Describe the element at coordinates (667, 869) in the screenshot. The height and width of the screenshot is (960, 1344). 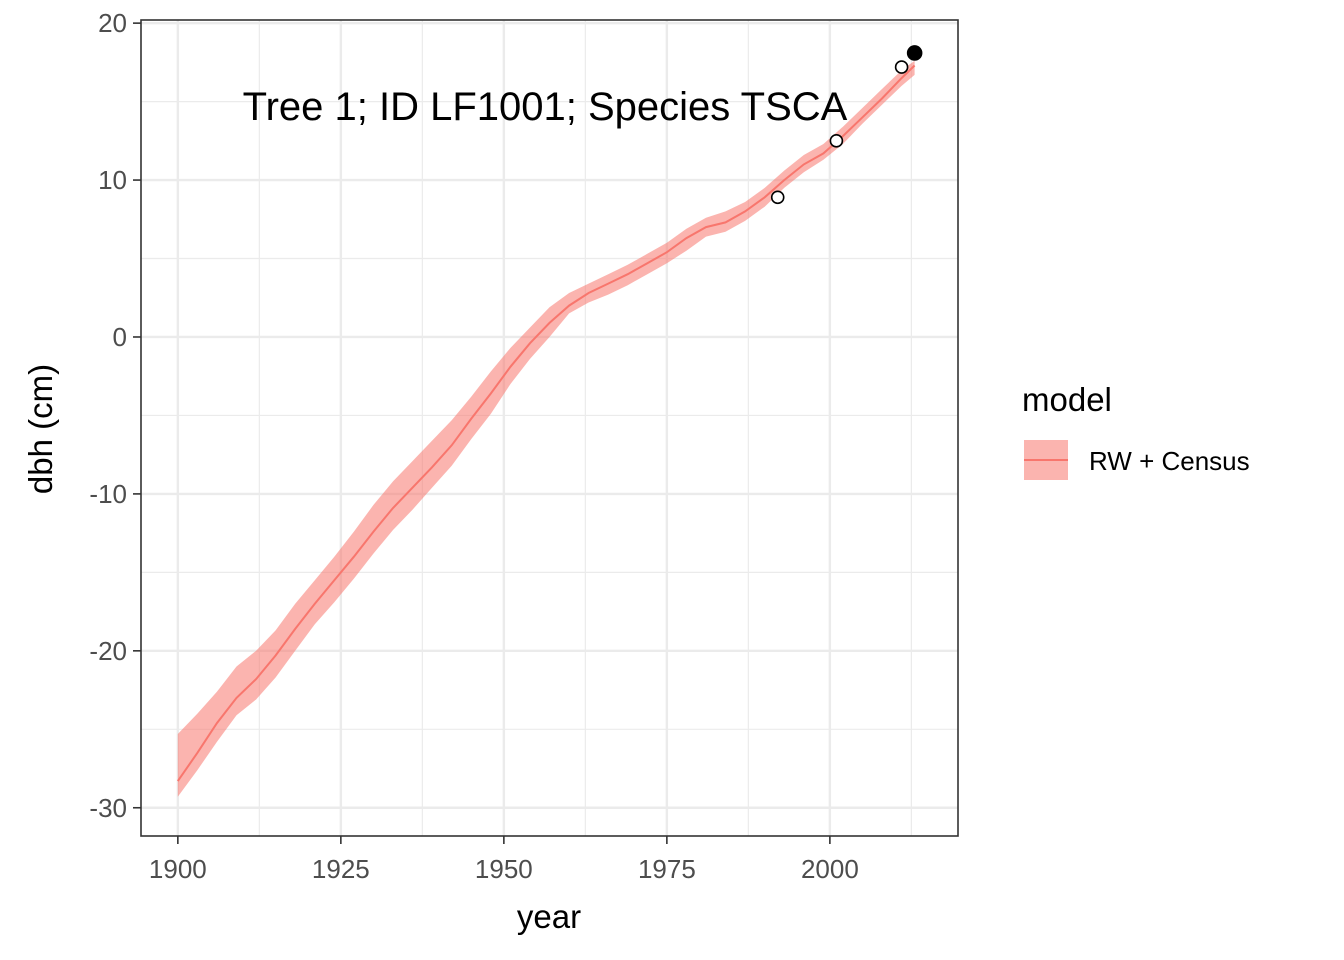
I see `x-tick-label: 1975` at that location.